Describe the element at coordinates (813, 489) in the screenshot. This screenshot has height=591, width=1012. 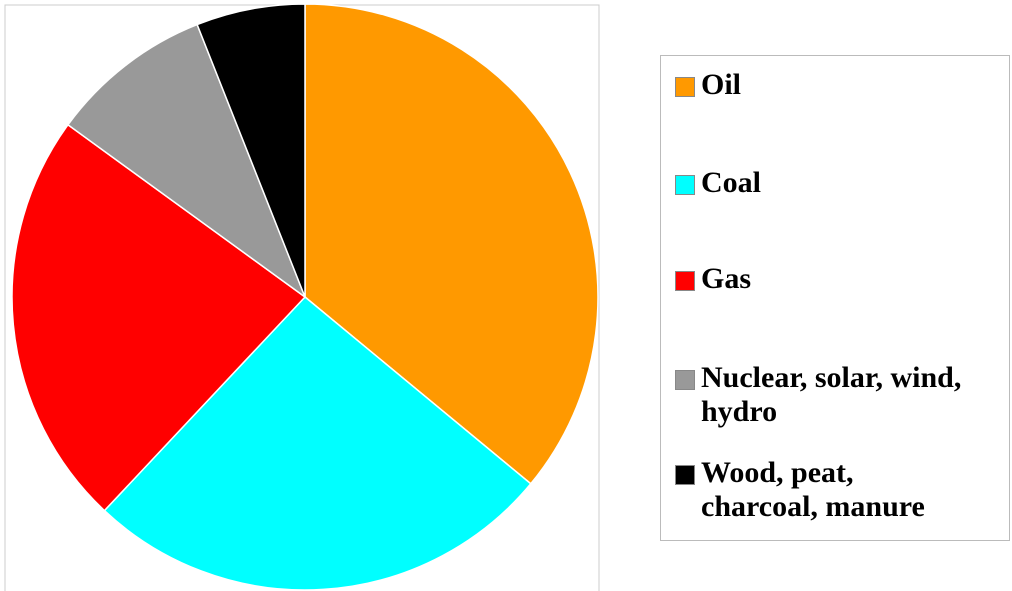
I see `legend-label: Wood, peat, charcoal, manure` at that location.